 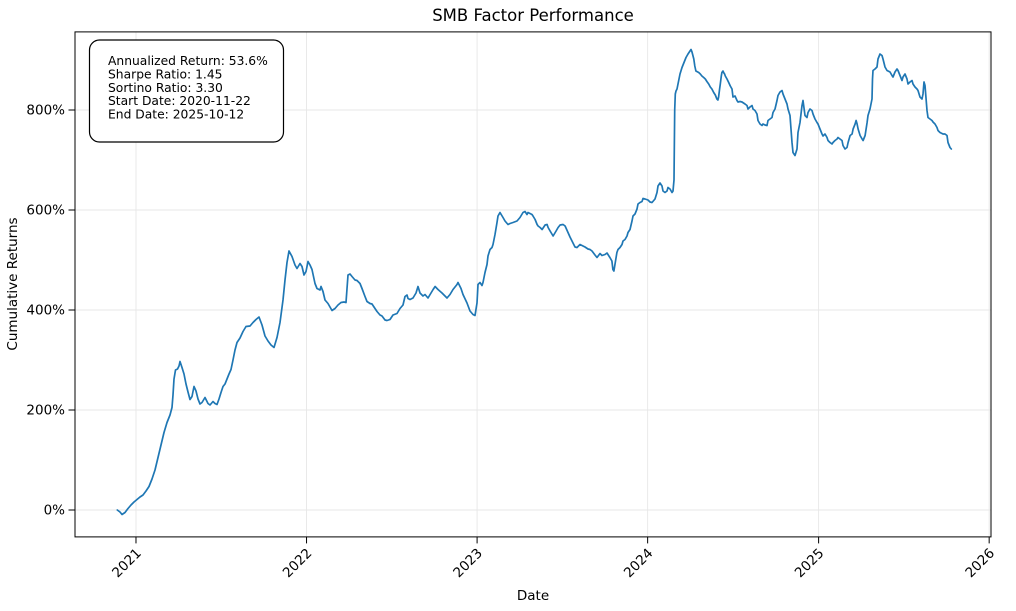 I want to click on stats-box-line: End Date: 2025-10-12, so click(x=176, y=115).